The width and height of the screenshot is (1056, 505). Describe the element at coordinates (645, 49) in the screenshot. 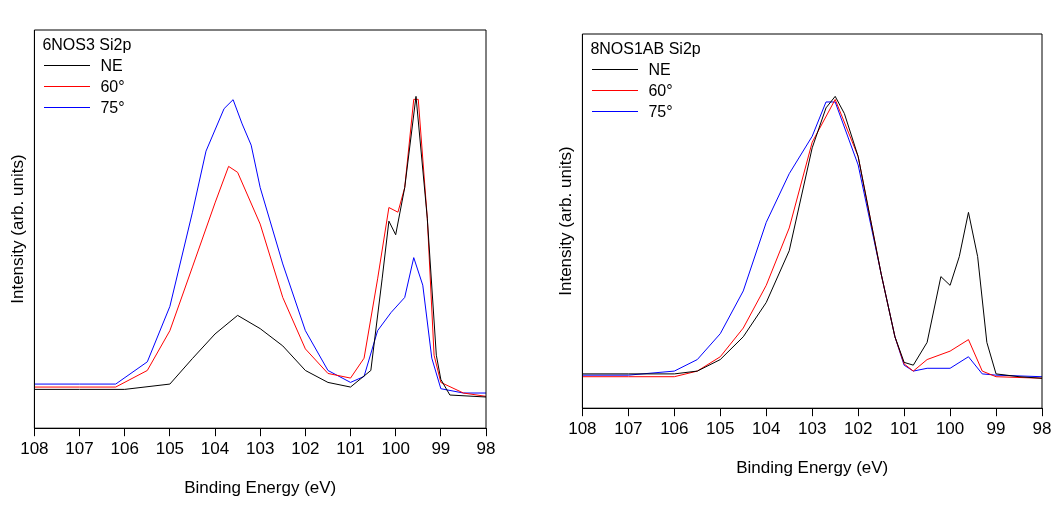

I see `legend-title: 8NOS1AB Si2p` at that location.